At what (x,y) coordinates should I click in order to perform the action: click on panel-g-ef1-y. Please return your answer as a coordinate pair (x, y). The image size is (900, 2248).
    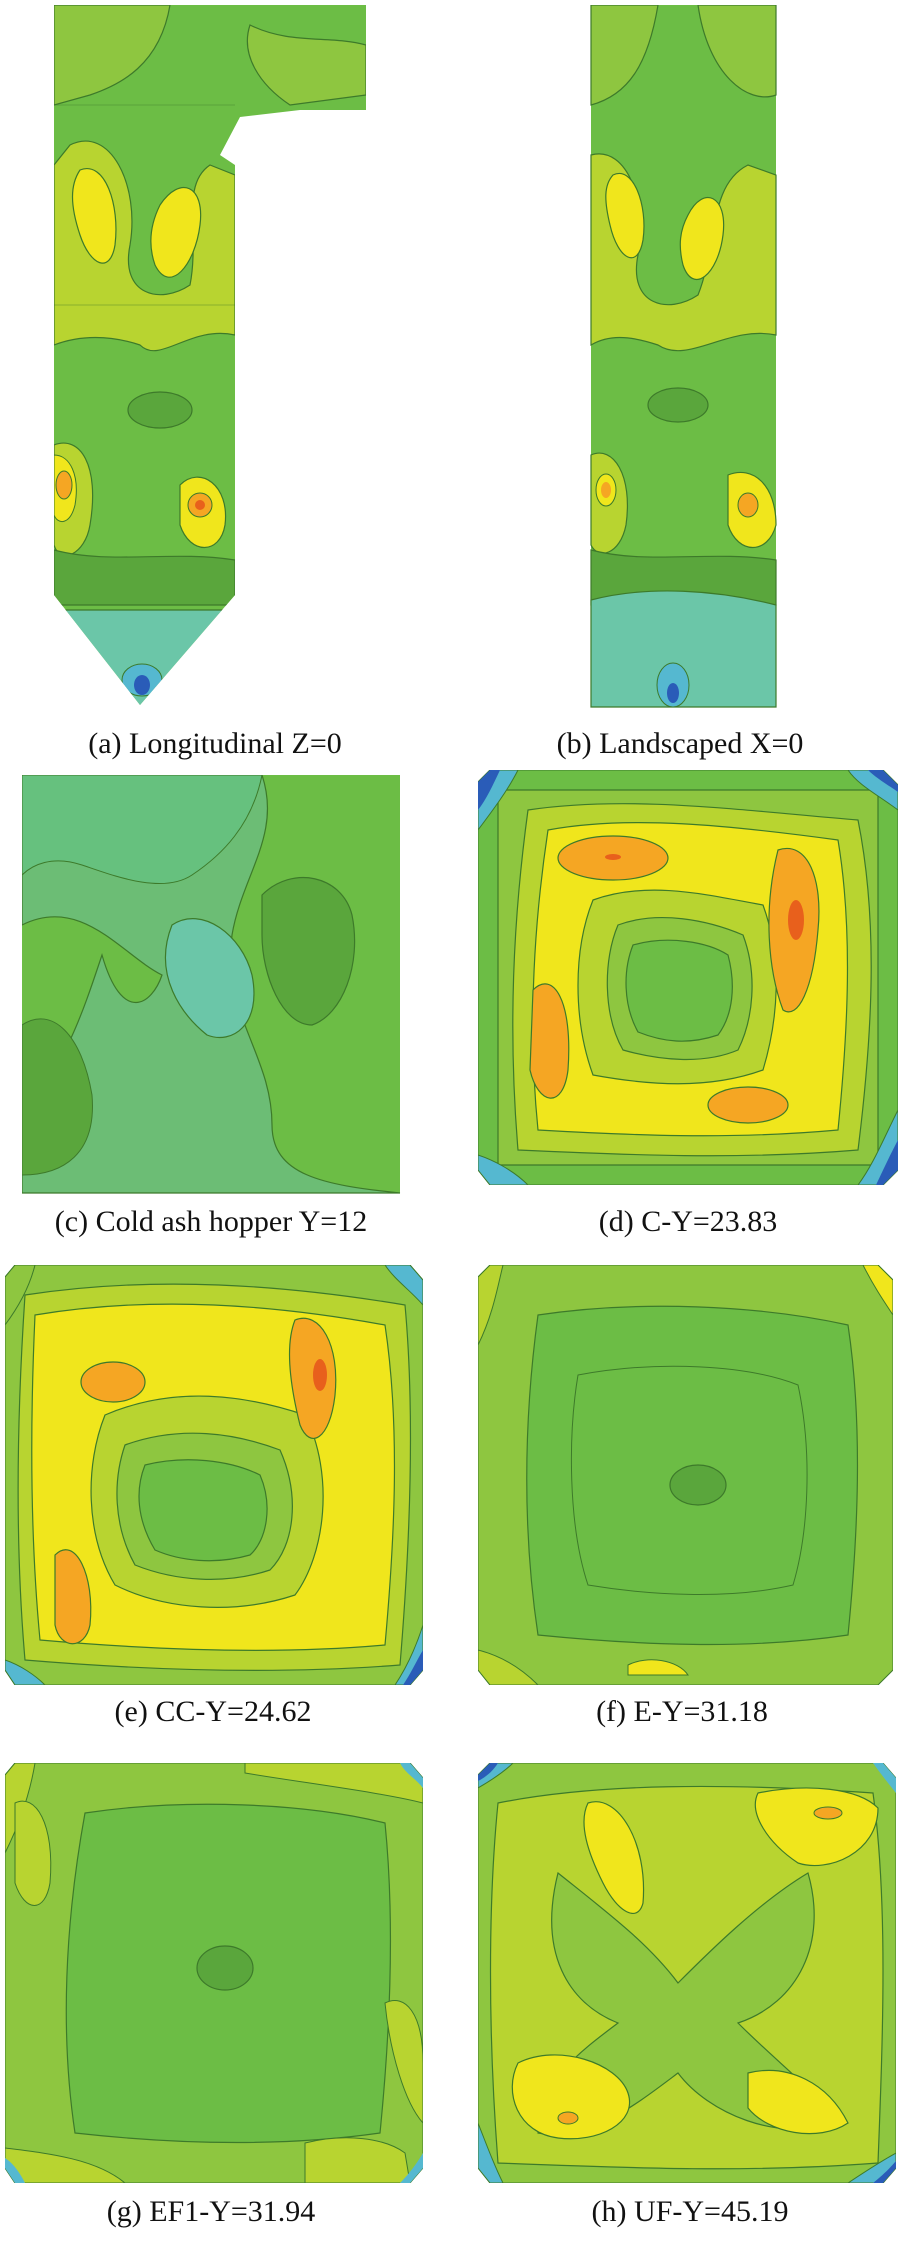
    Looking at the image, I should click on (214, 1973).